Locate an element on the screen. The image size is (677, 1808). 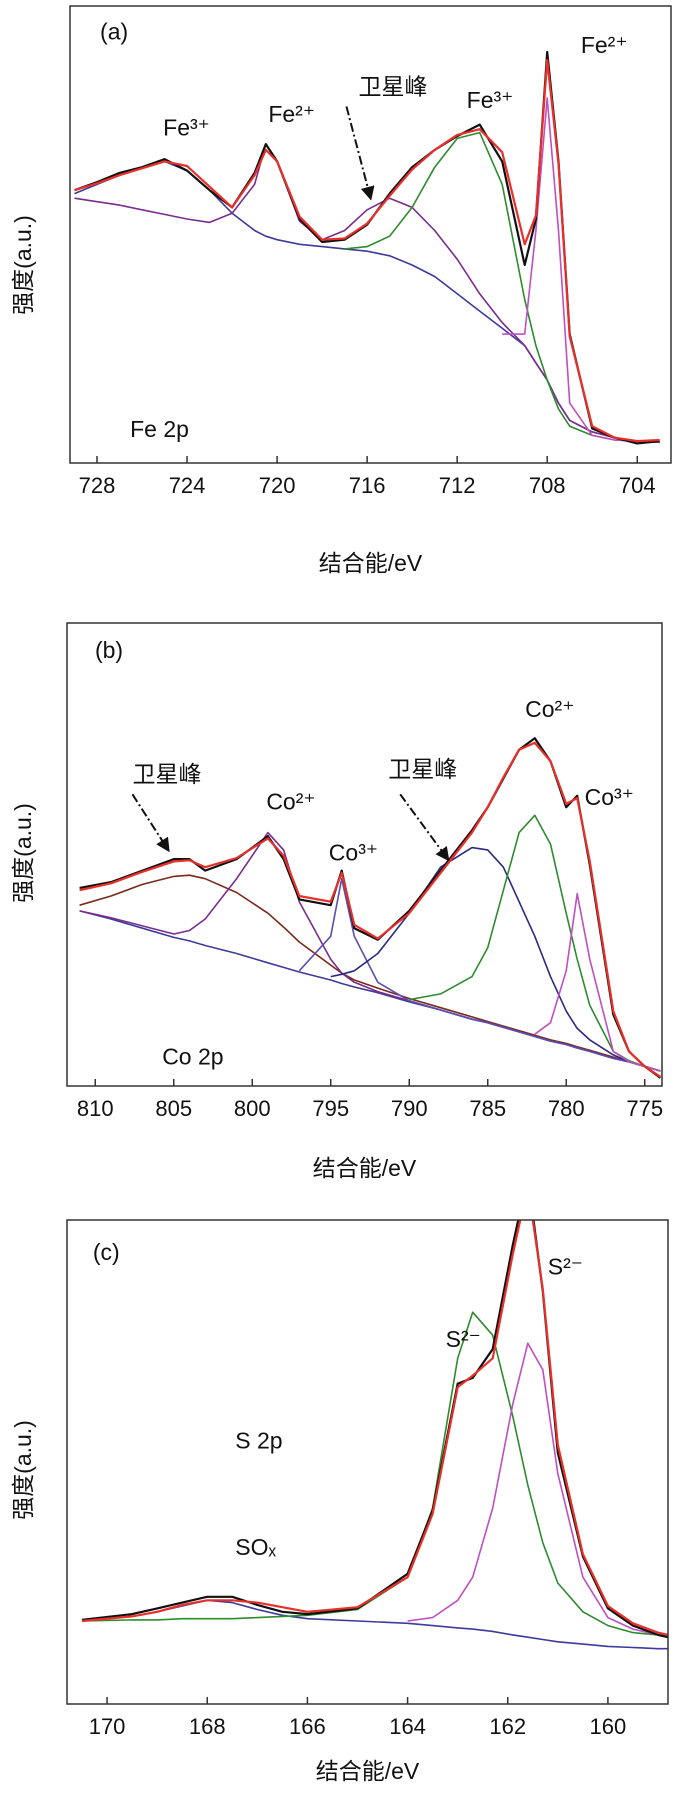
x-tick-label: 780 is located at coordinates (566, 1108).